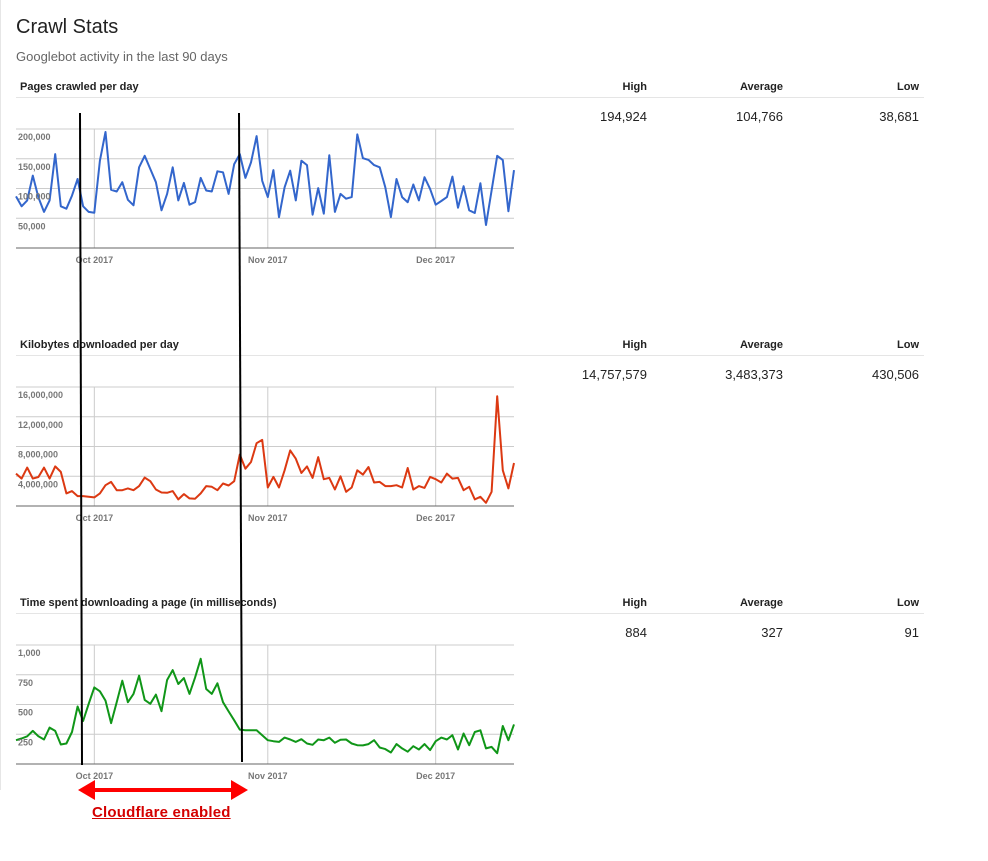 This screenshot has height=861, width=988. What do you see at coordinates (859, 632) in the screenshot?
I see `stat-low-value: 91` at bounding box center [859, 632].